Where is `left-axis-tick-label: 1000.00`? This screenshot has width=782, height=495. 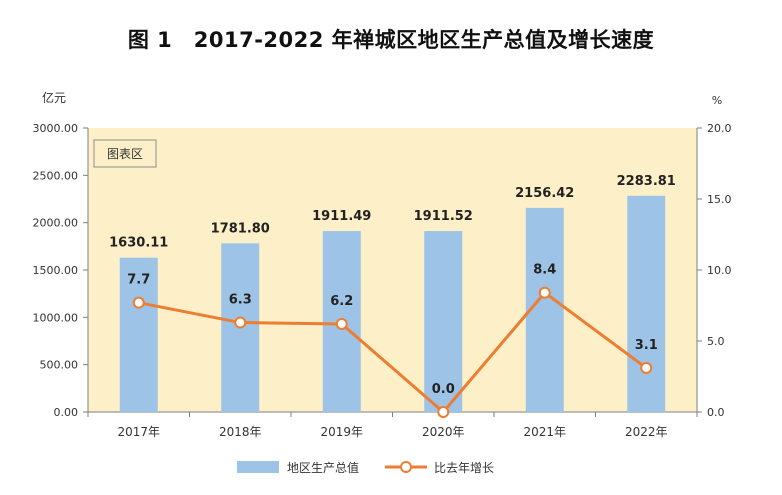
left-axis-tick-label: 1000.00 is located at coordinates (56, 317).